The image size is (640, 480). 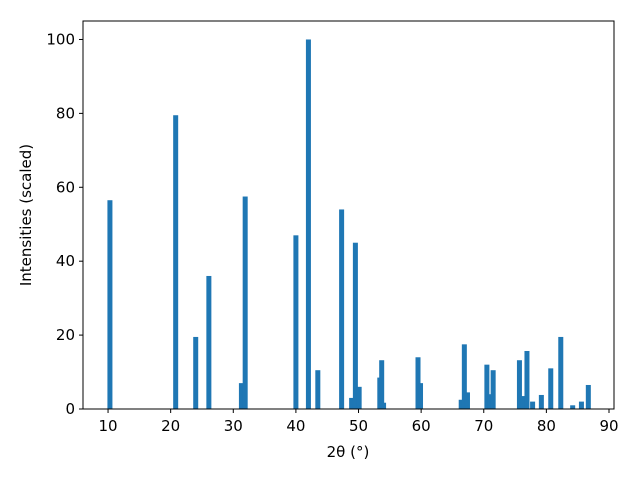 What do you see at coordinates (483, 426) in the screenshot?
I see `x-tick-label: 70` at bounding box center [483, 426].